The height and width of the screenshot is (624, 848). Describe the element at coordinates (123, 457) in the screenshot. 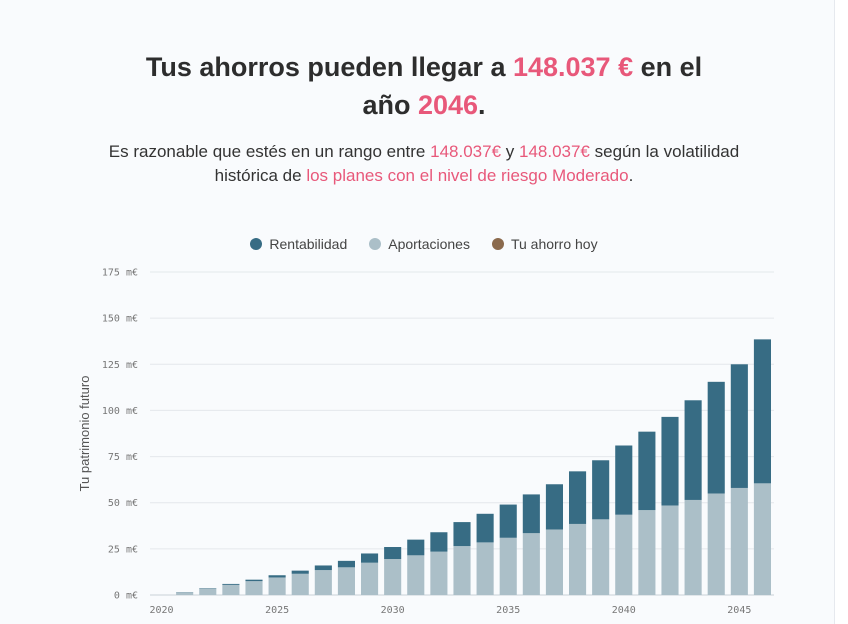

I see `y-tick-label: 75 m€` at that location.